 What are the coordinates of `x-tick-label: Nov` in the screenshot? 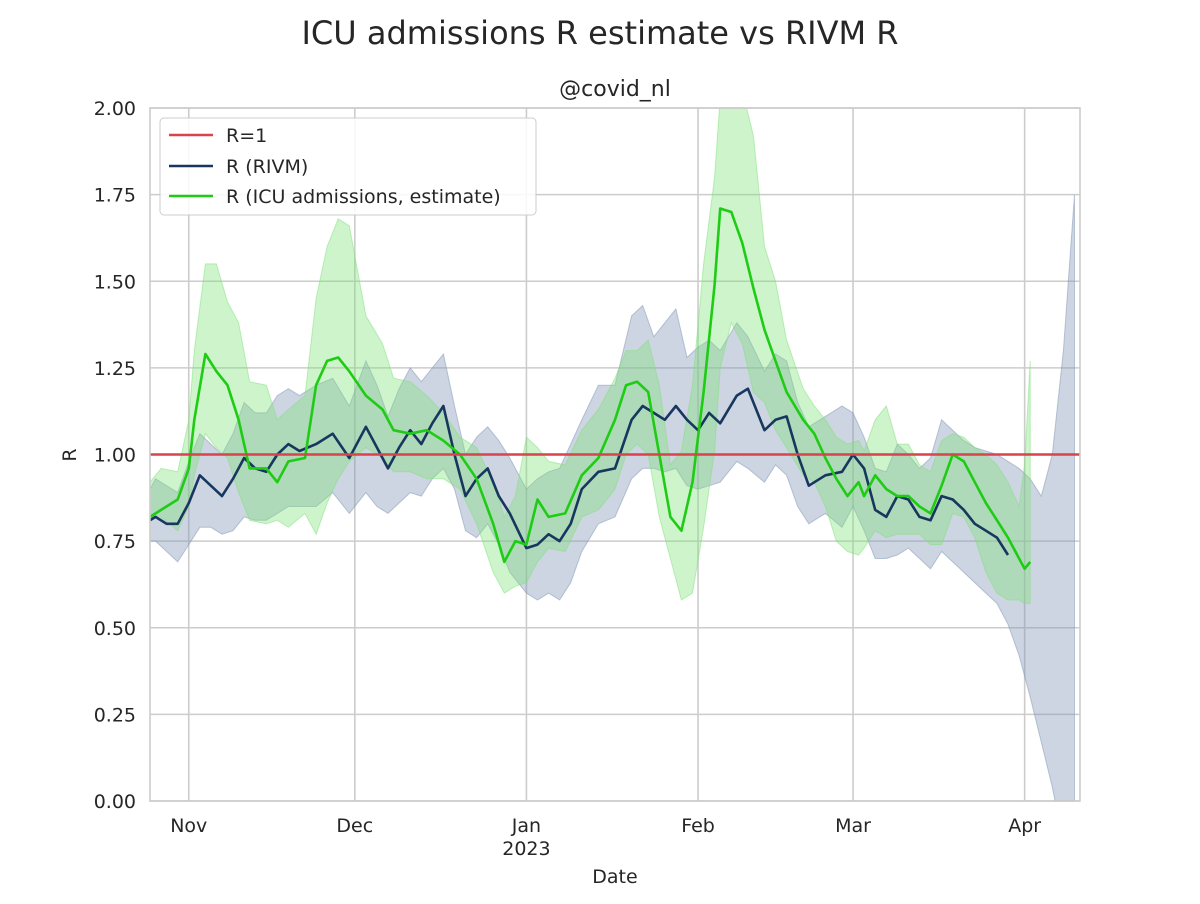 It's located at (188, 826).